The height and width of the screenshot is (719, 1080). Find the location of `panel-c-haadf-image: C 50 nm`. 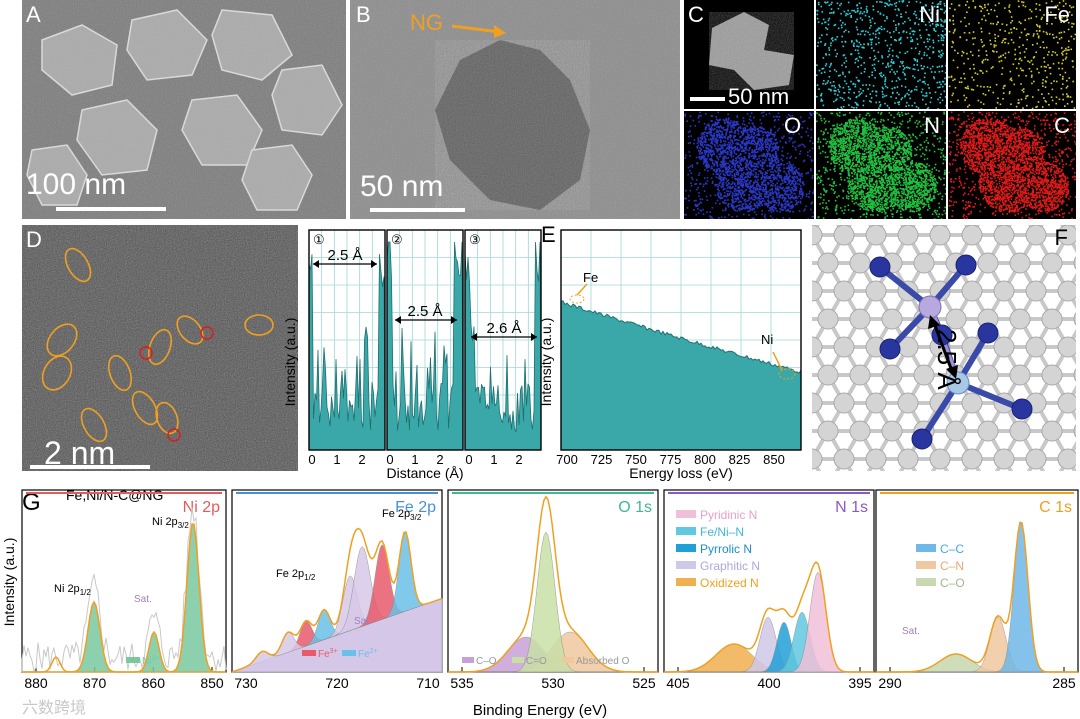

panel-c-haadf-image: C 50 nm is located at coordinates (749, 54).